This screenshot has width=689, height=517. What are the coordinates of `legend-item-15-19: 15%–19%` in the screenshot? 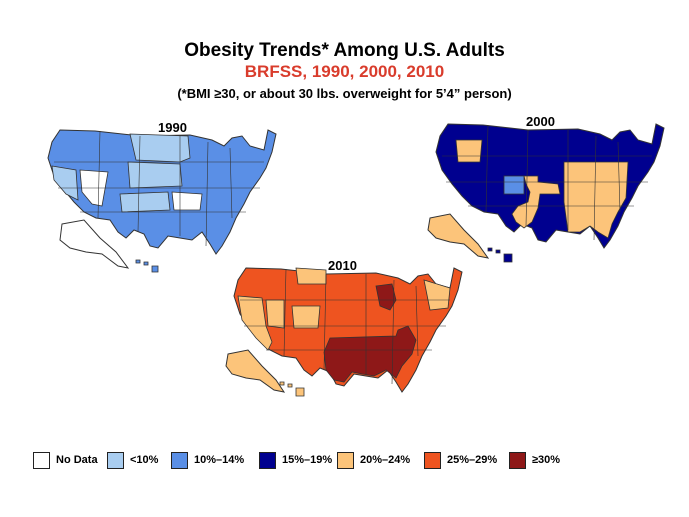 It's located at (295, 460).